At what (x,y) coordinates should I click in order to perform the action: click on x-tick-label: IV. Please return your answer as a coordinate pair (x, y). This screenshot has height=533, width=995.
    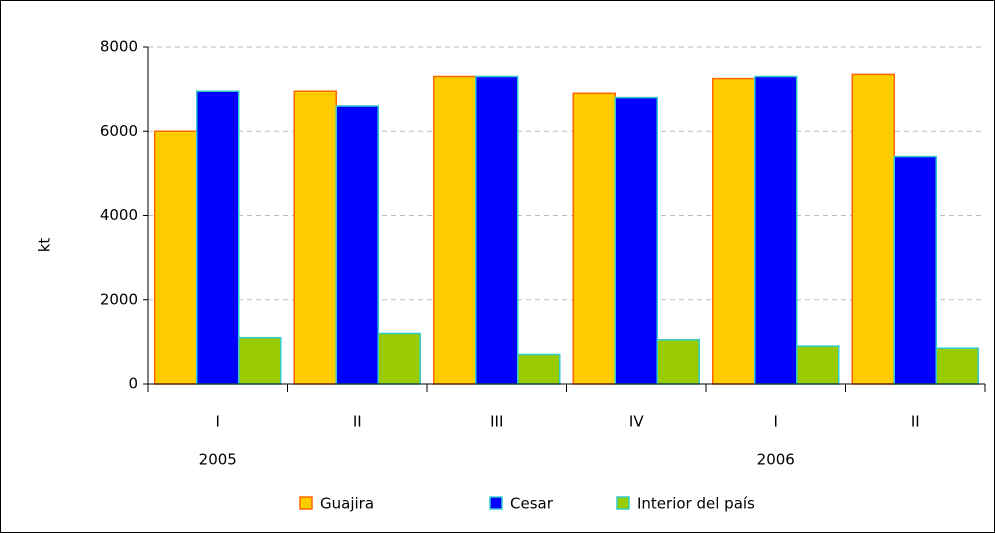
    Looking at the image, I should click on (636, 422).